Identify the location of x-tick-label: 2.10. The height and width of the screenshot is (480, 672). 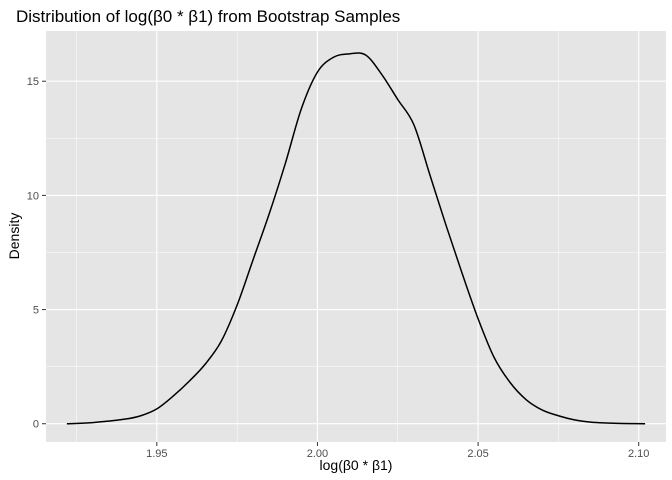
(638, 454).